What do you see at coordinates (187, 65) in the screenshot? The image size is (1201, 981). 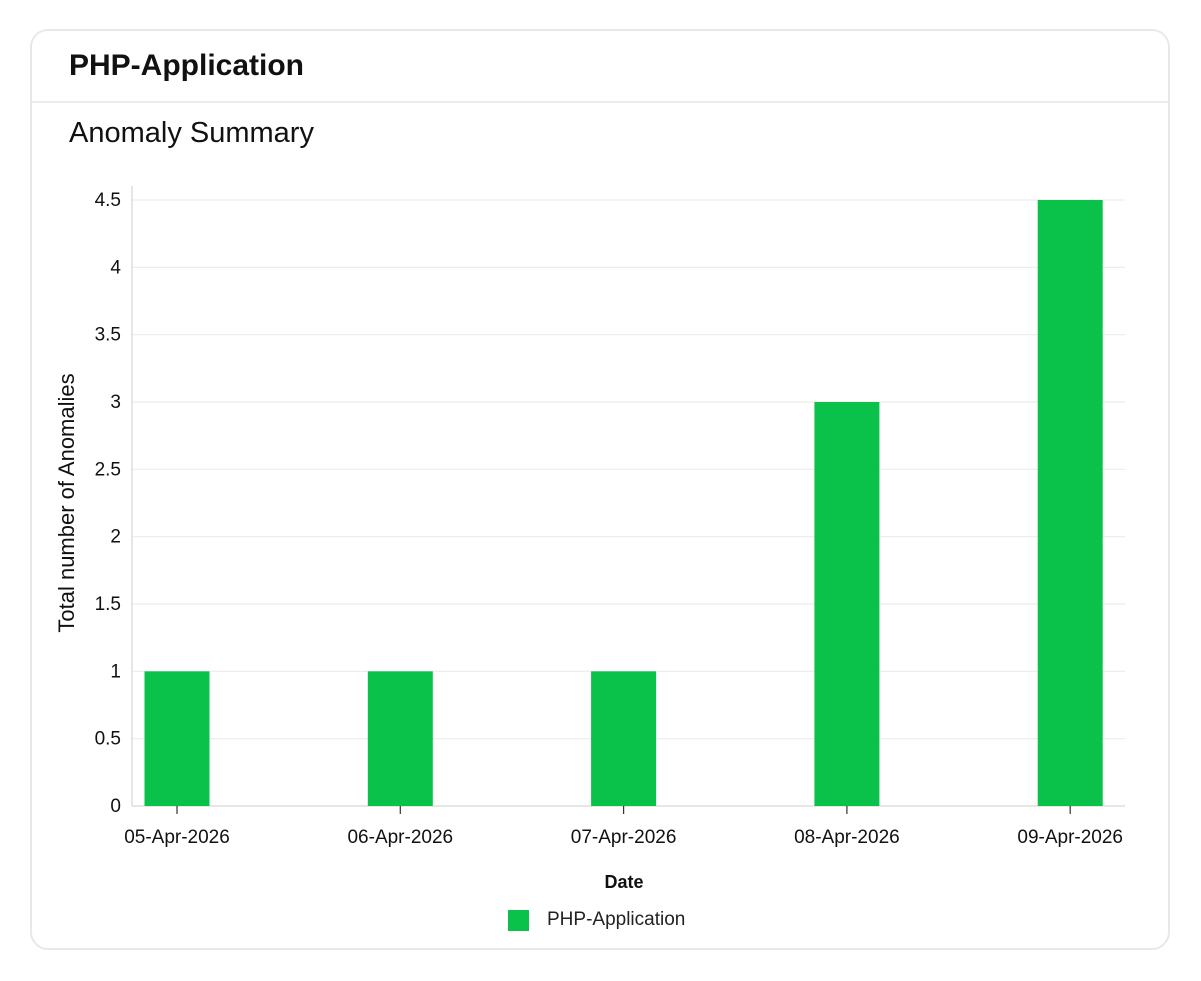 I see `card-title: PHP-Application` at bounding box center [187, 65].